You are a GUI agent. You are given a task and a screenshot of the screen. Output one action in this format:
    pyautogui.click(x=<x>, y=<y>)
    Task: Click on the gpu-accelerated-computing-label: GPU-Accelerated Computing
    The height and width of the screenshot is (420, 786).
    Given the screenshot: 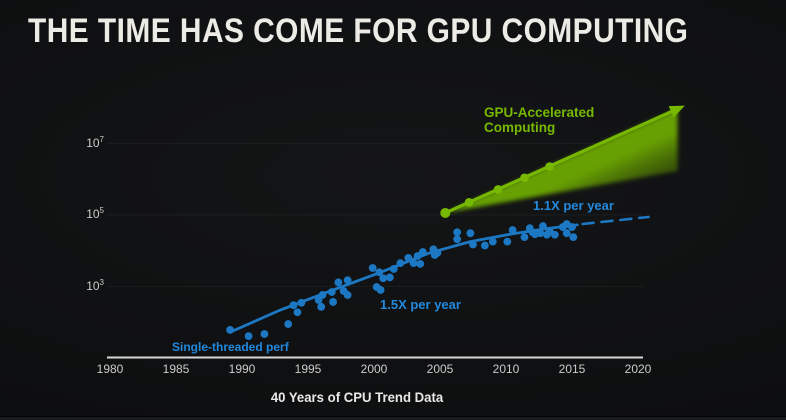 What is the action you would take?
    pyautogui.click(x=539, y=120)
    